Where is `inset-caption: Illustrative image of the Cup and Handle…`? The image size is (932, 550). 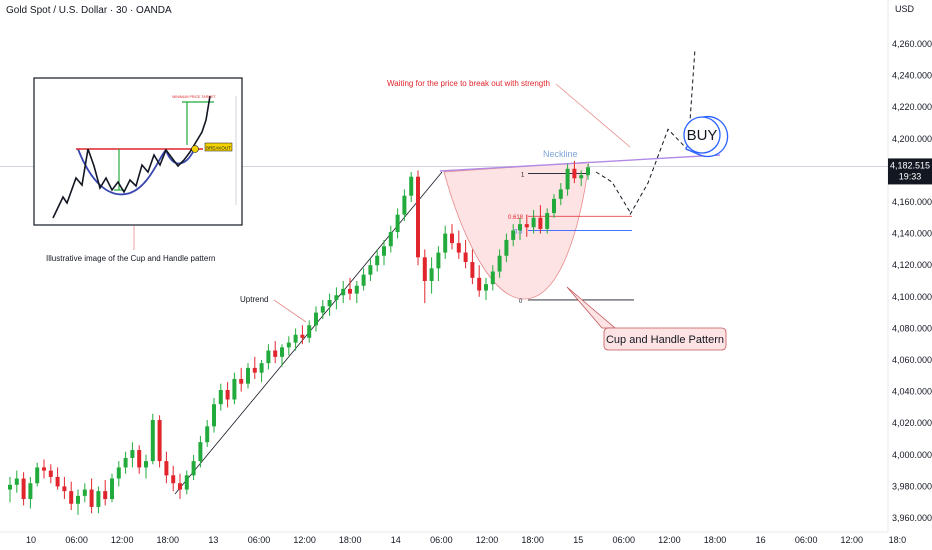 inset-caption: Illustrative image of the Cup and Handle… is located at coordinates (130, 258).